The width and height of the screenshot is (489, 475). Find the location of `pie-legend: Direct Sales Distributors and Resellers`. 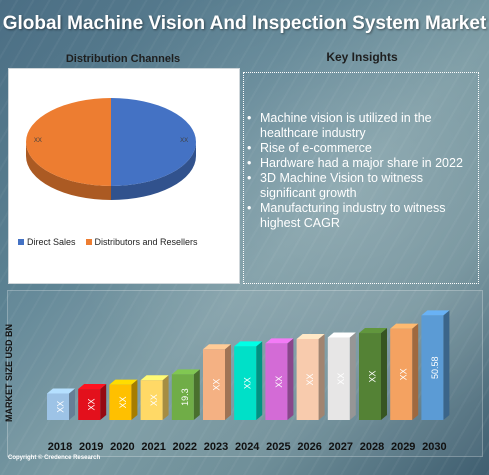

pie-legend: Direct Sales Distributors and Resellers is located at coordinates (108, 242).